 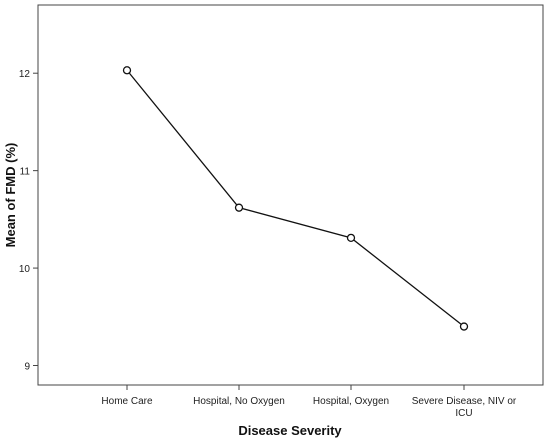 What do you see at coordinates (464, 401) in the screenshot?
I see `x-tick-label-line: Severe Disease, NIV or` at bounding box center [464, 401].